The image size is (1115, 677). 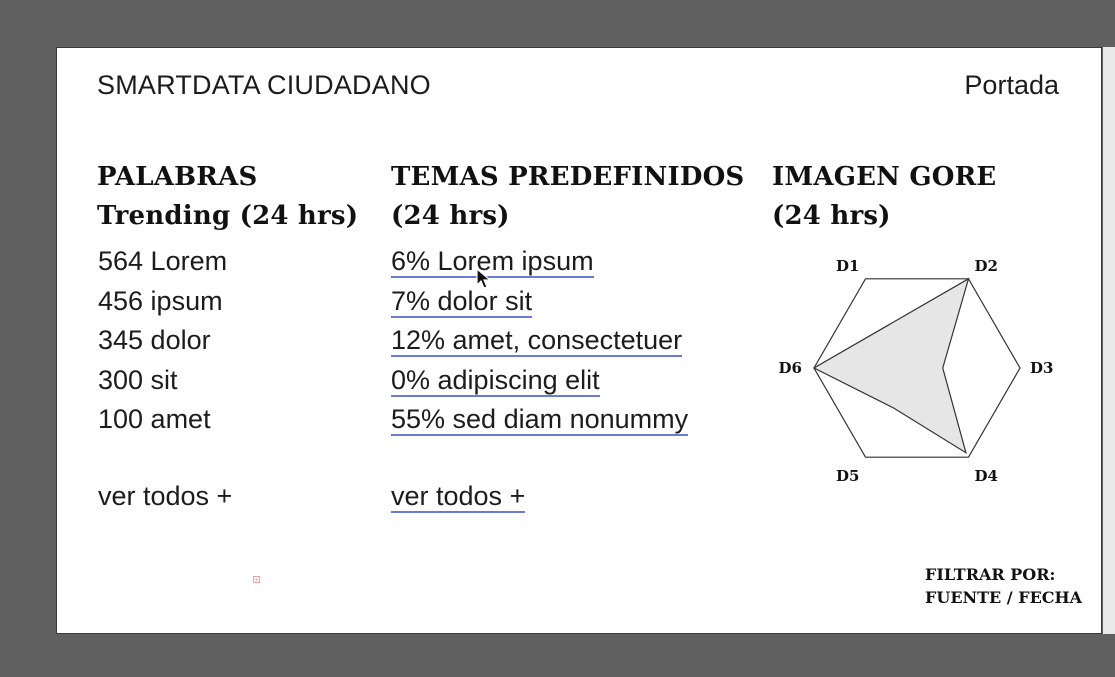 I want to click on imagen-heading-line1: IMAGEN GORE, so click(x=884, y=177).